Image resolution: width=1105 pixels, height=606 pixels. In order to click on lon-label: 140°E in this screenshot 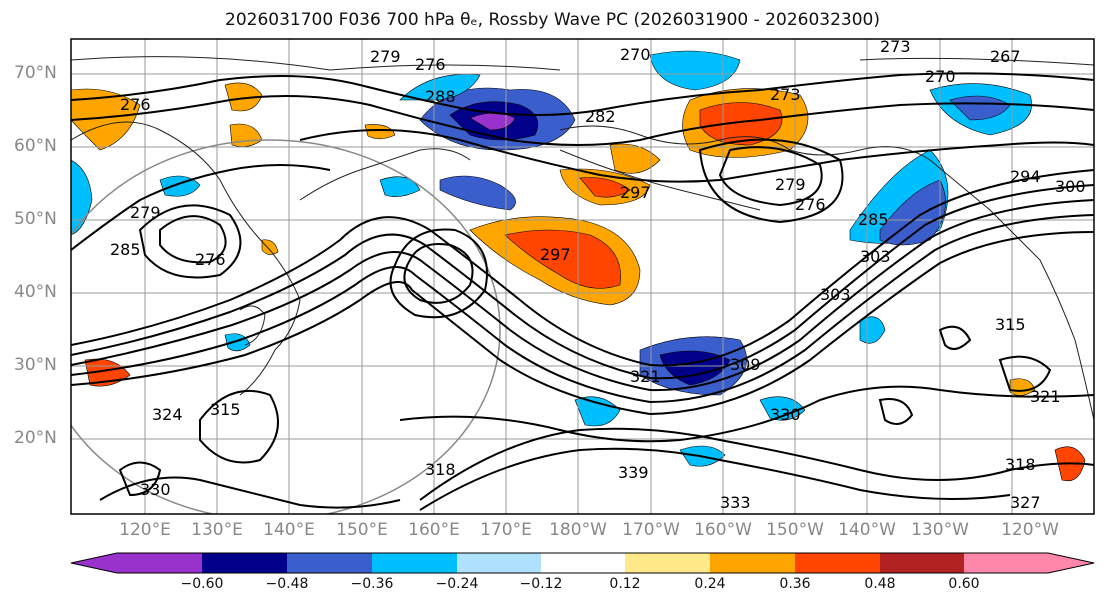, I will do `click(289, 530)`.